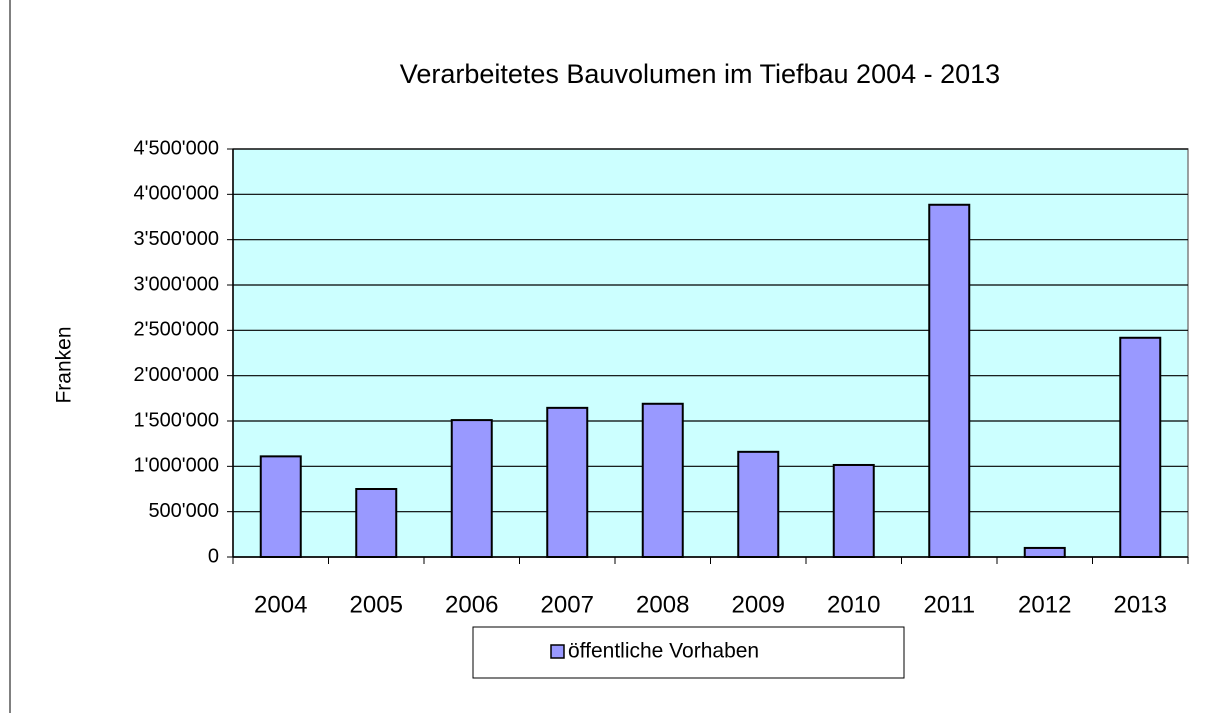  I want to click on y-tick-label: 4'000'000, so click(177, 194).